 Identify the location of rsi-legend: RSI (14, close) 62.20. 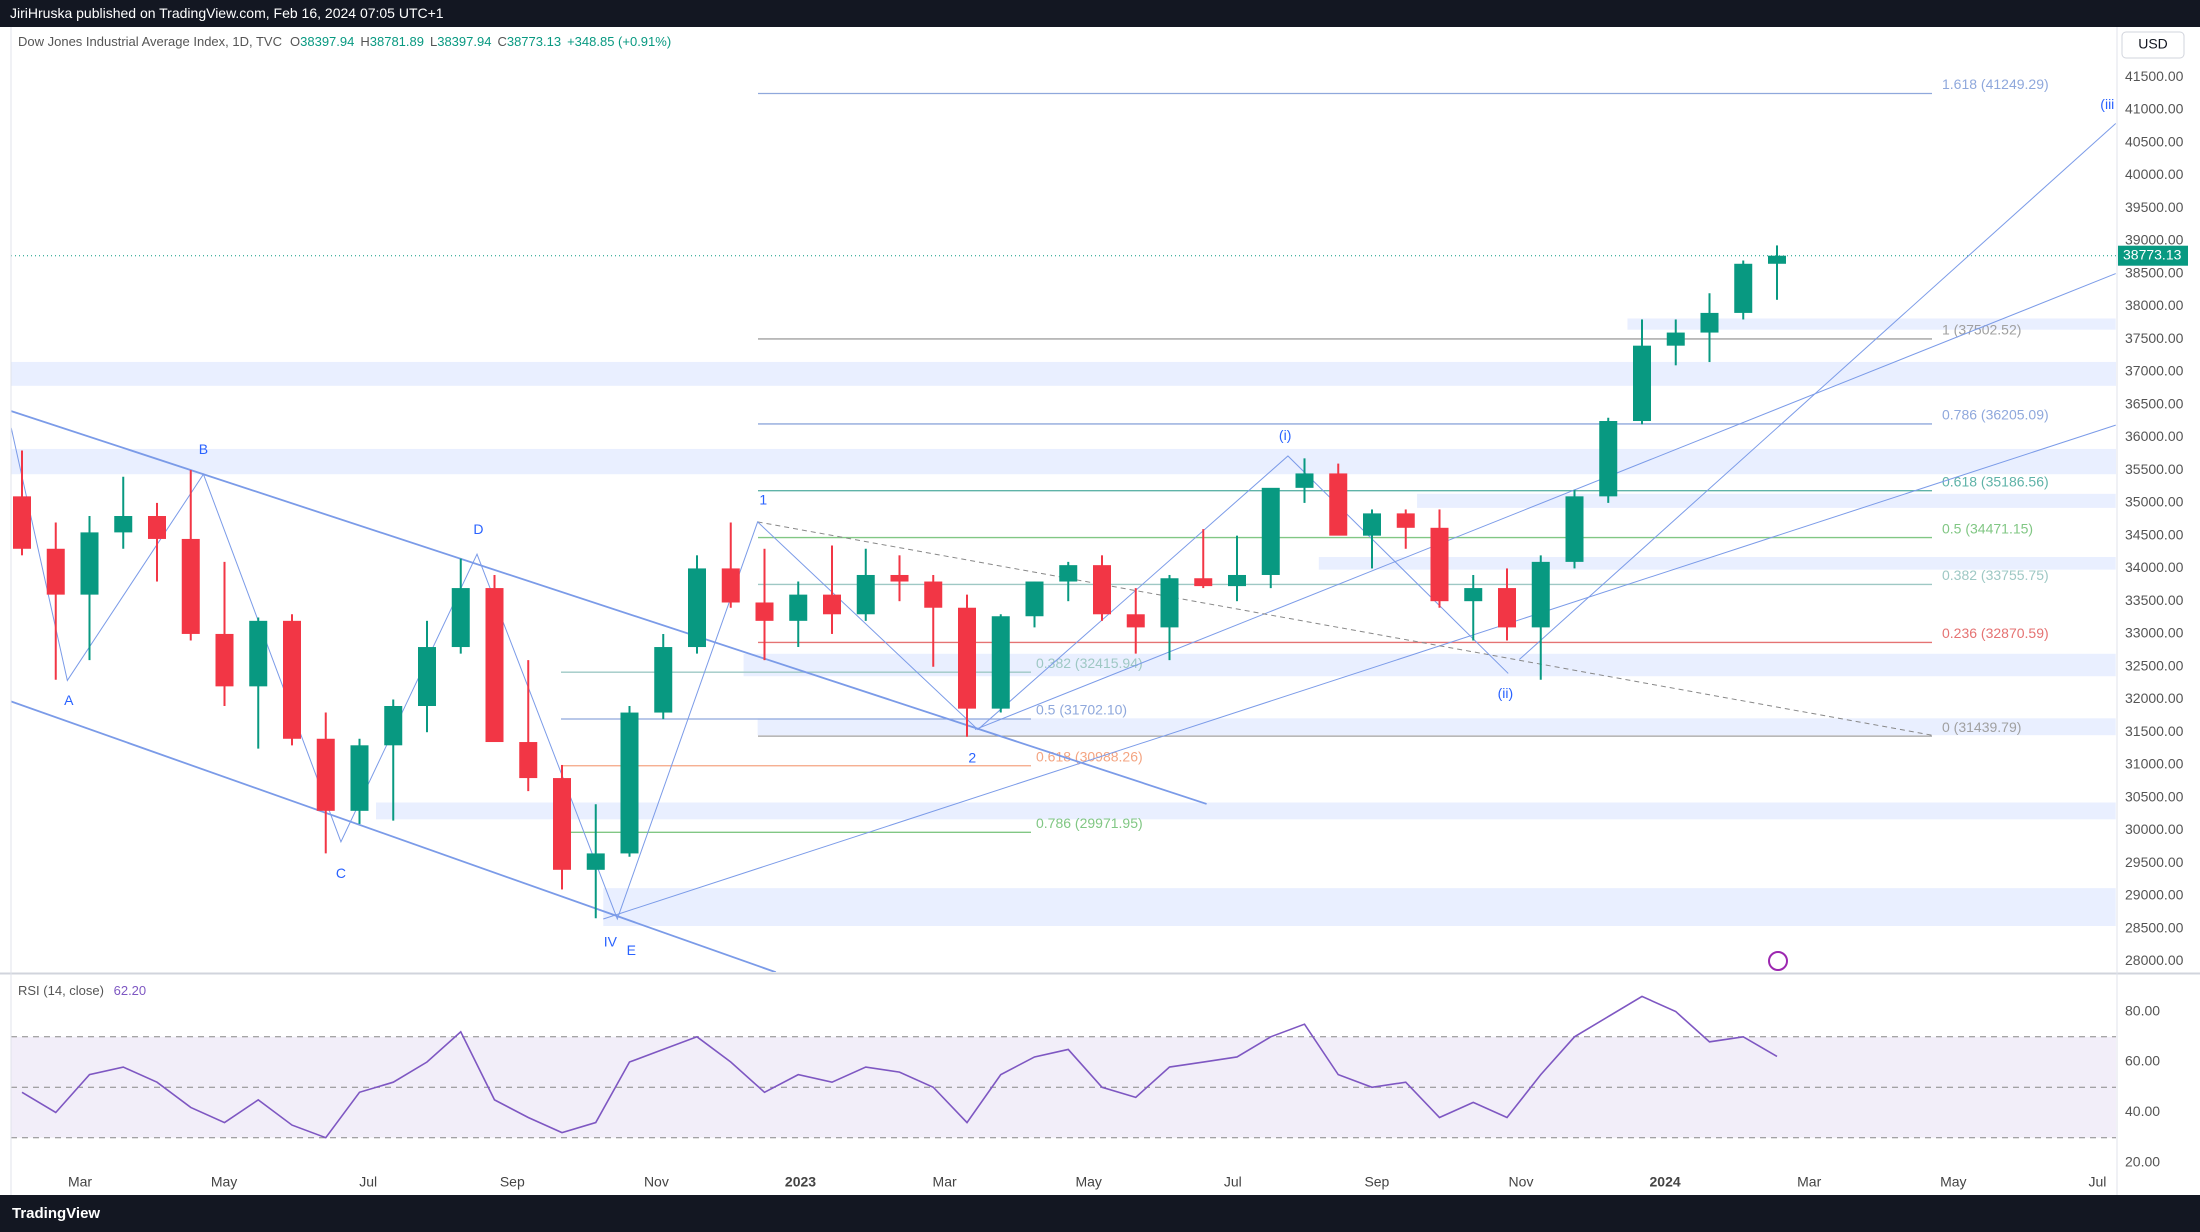
(82, 990).